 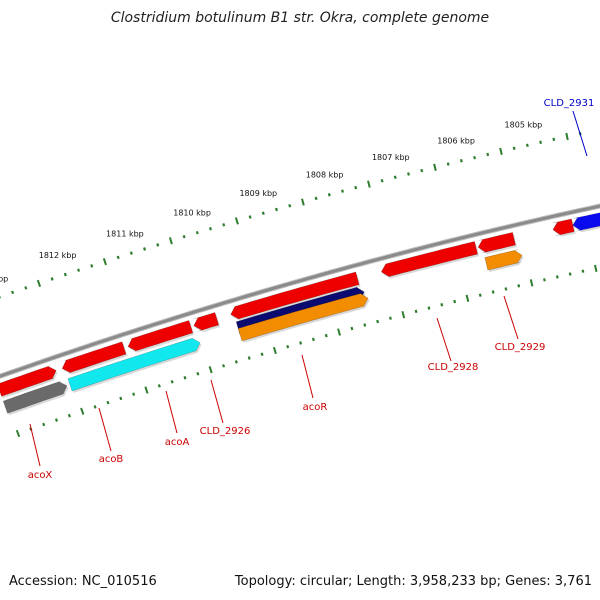 I want to click on kbp-label: 1808 kbp, so click(x=325, y=174).